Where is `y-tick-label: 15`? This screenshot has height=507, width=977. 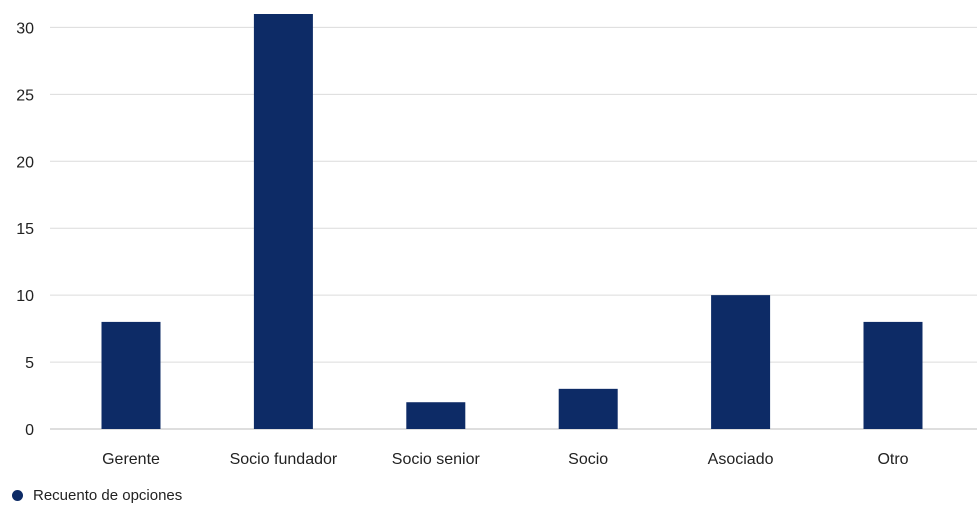 y-tick-label: 15 is located at coordinates (25, 229).